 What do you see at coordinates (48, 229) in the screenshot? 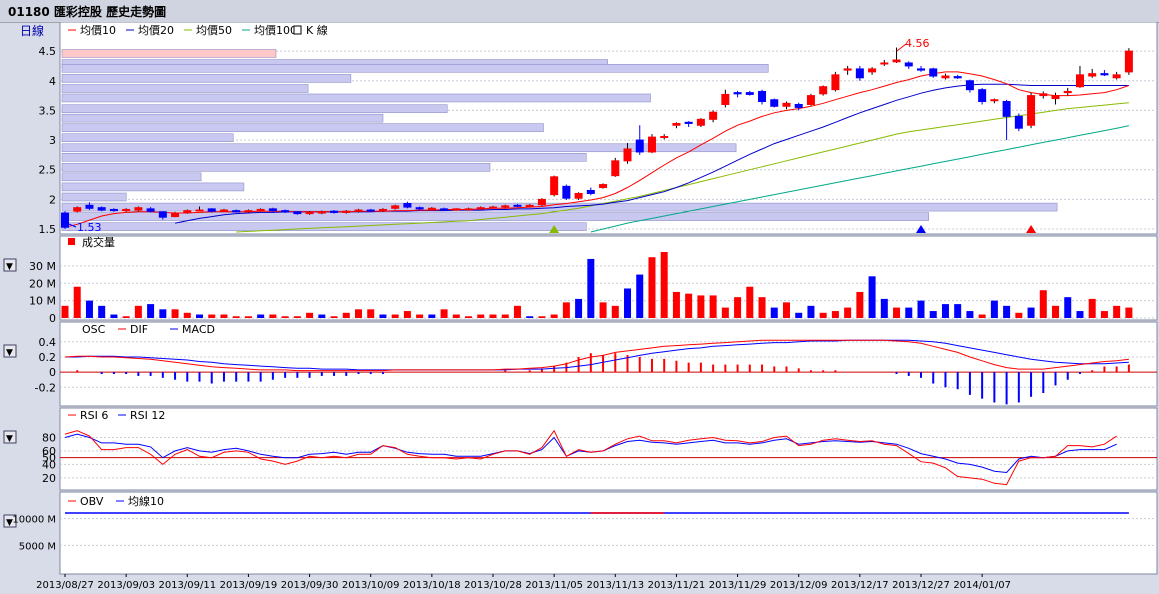
I see `price-tick-label: 1.5` at bounding box center [48, 229].